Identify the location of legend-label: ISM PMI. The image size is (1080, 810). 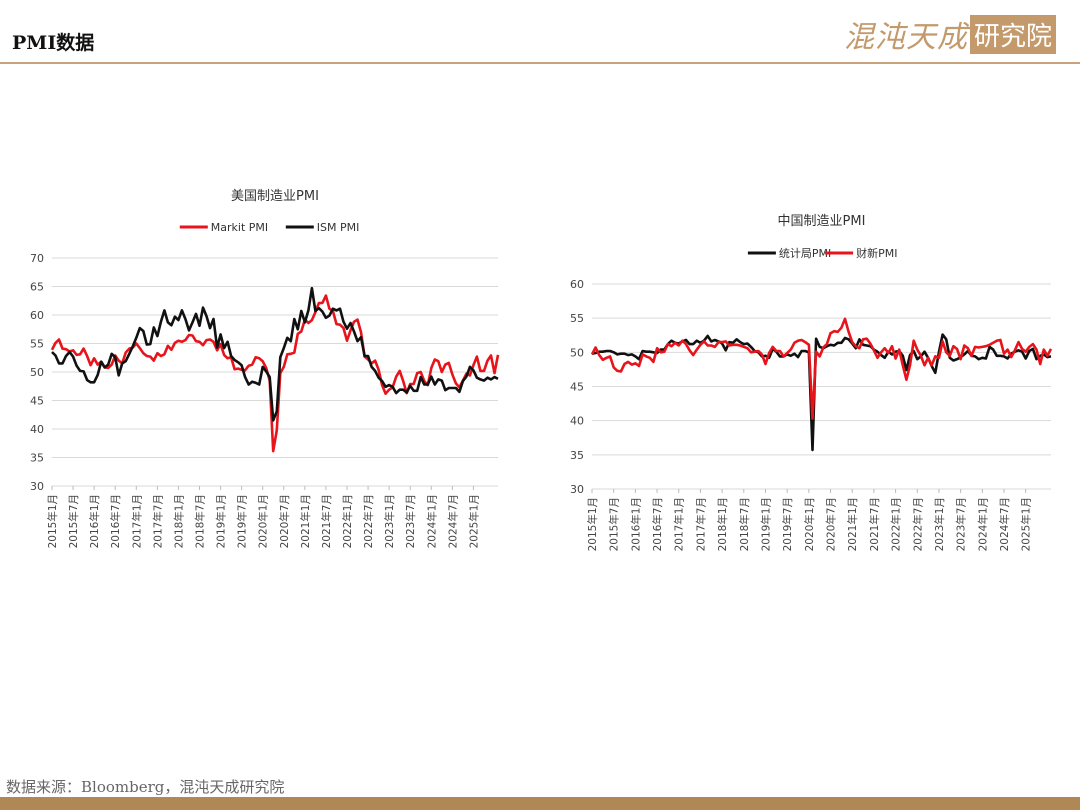
(338, 227).